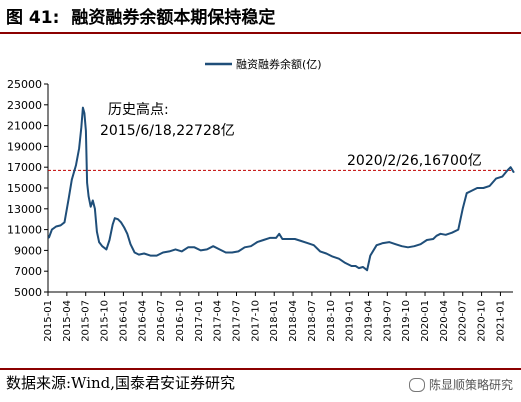  What do you see at coordinates (274, 321) in the screenshot?
I see `x-tick-label: 2018-01` at bounding box center [274, 321].